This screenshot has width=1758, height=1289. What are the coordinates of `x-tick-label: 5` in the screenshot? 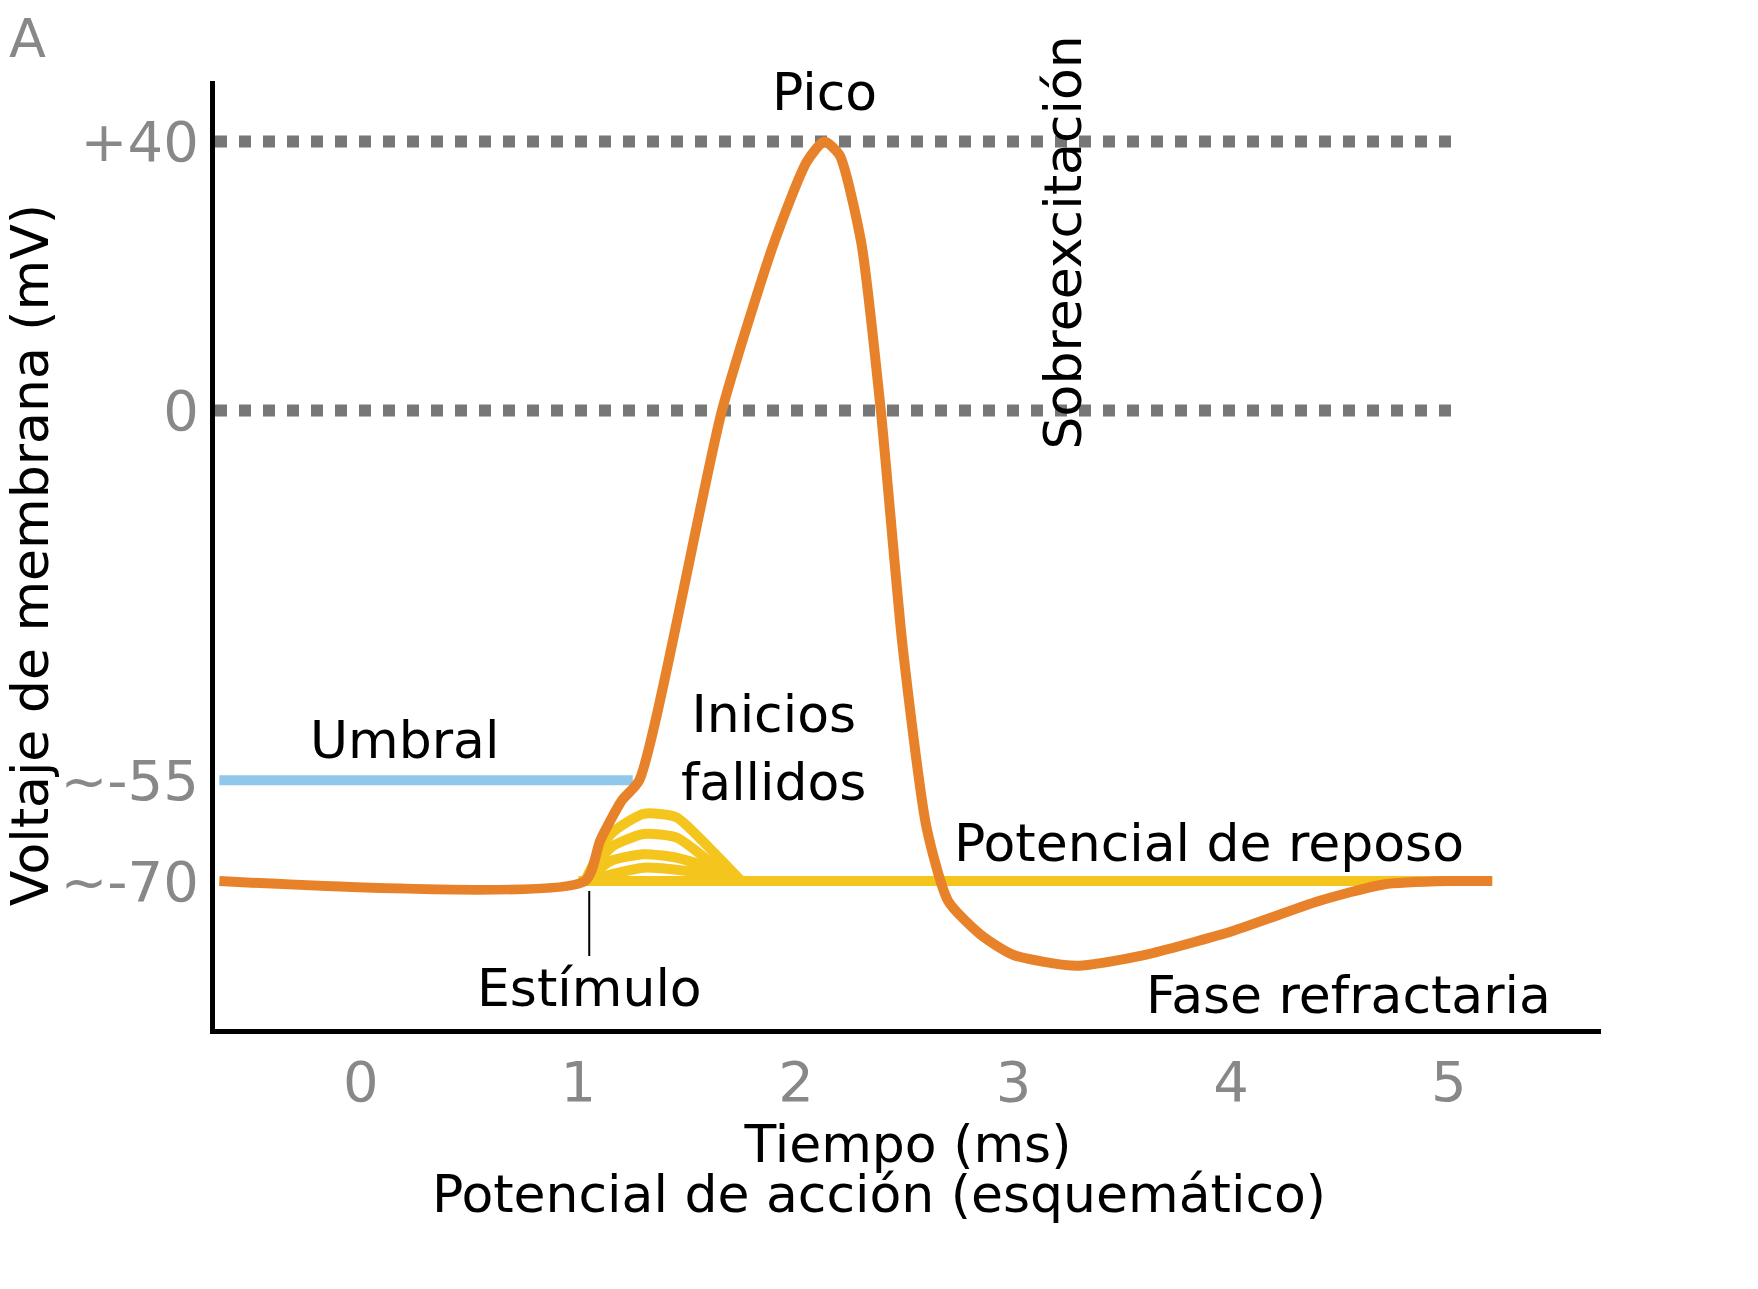 It's located at (1448, 1082).